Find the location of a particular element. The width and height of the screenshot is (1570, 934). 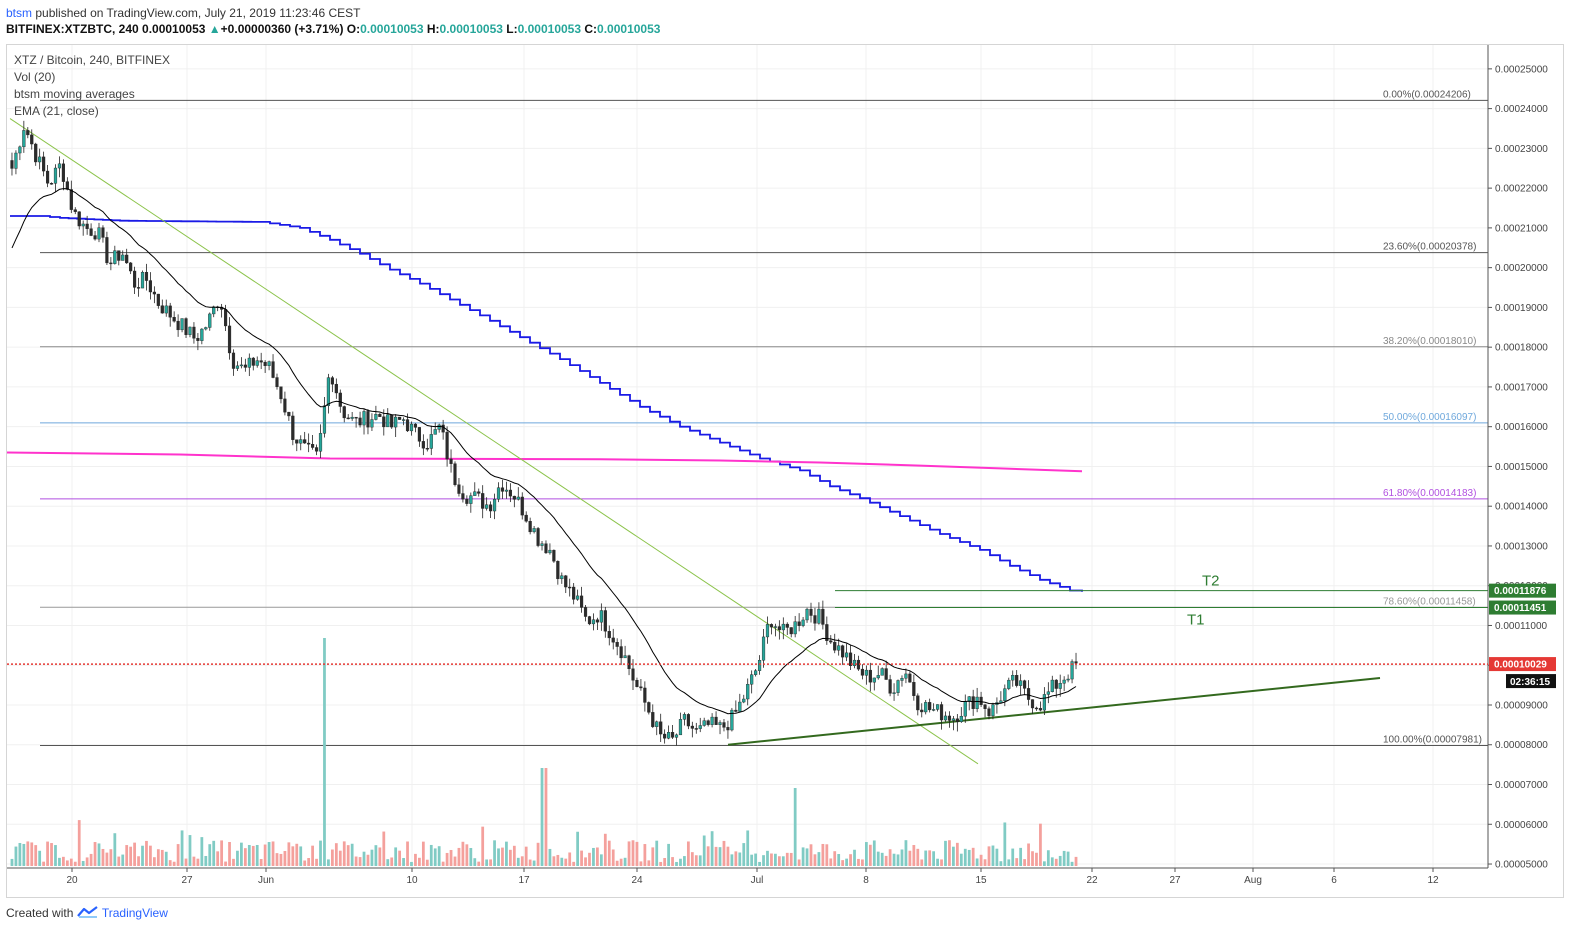

tradingview-brand: TradingView is located at coordinates (134, 913).